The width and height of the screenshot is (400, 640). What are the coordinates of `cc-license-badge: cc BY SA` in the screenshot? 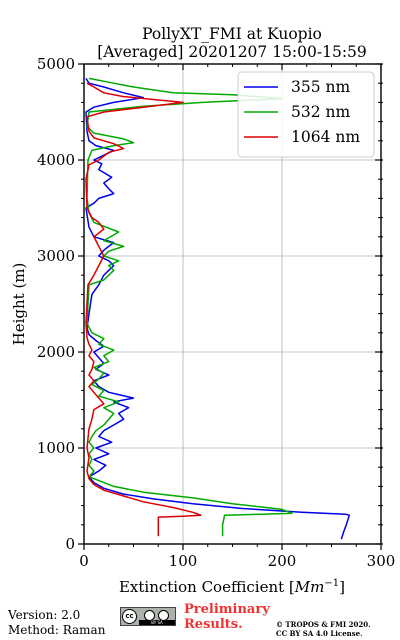 It's located at (148, 616).